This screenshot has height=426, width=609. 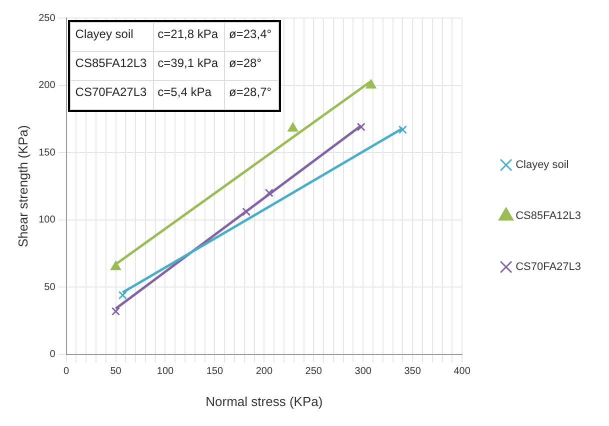 I want to click on annotation: ø=28,7°, so click(x=251, y=95).